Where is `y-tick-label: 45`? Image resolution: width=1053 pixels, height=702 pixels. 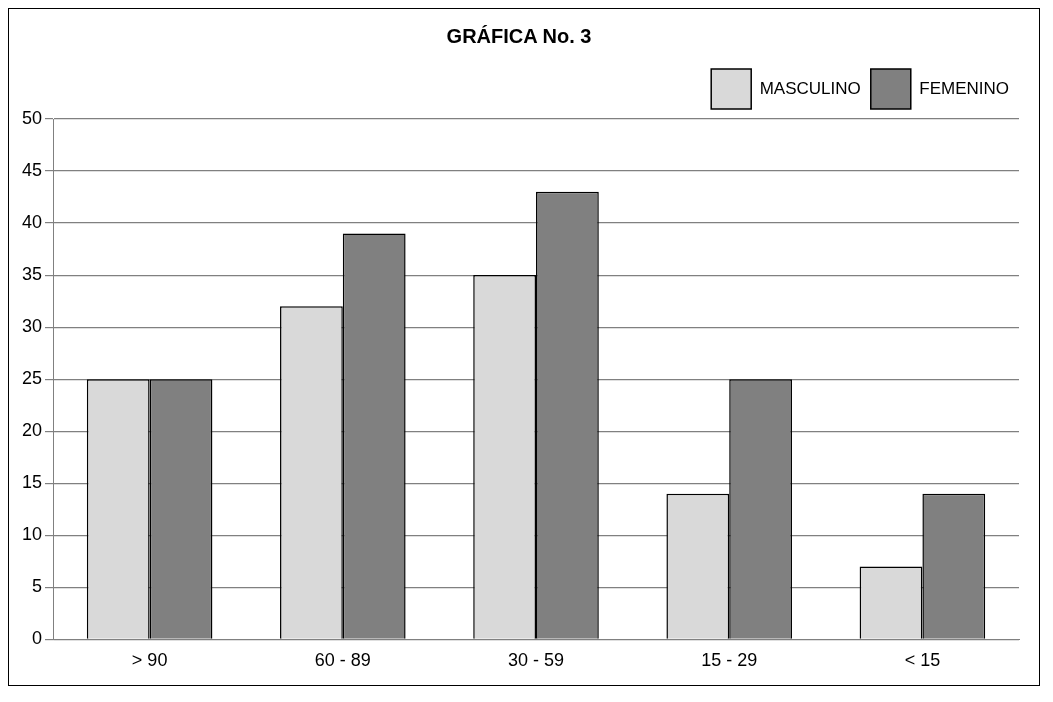
y-tick-label: 45 is located at coordinates (32, 170).